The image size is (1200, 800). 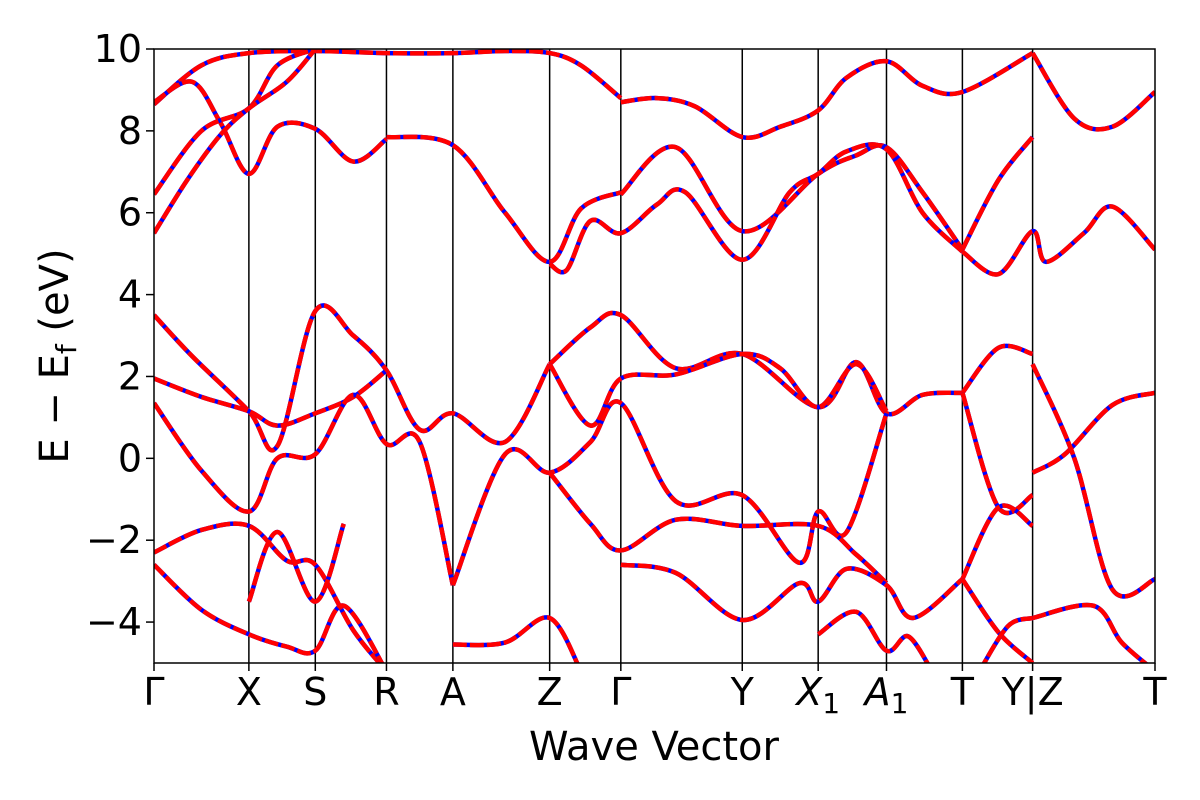 I want to click on band-10-dash, so click(x=1058, y=240).